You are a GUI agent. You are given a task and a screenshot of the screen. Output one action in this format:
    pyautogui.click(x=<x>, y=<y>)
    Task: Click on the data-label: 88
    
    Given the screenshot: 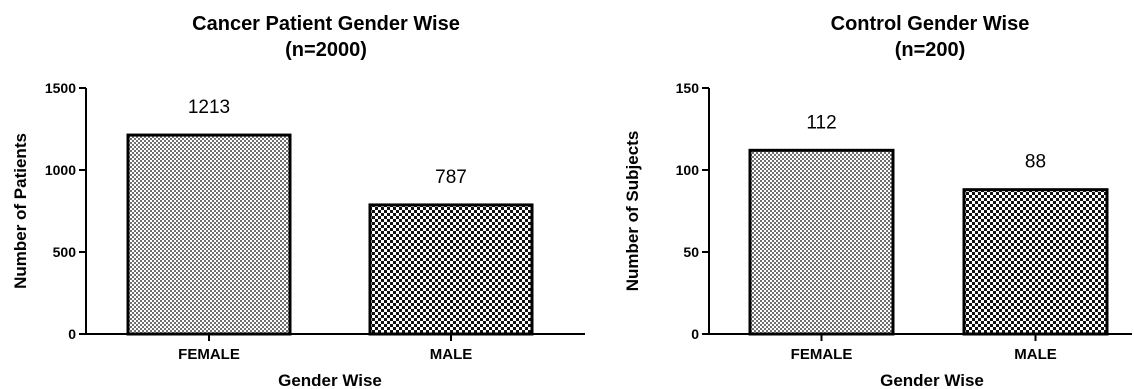 What is the action you would take?
    pyautogui.click(x=1035, y=162)
    